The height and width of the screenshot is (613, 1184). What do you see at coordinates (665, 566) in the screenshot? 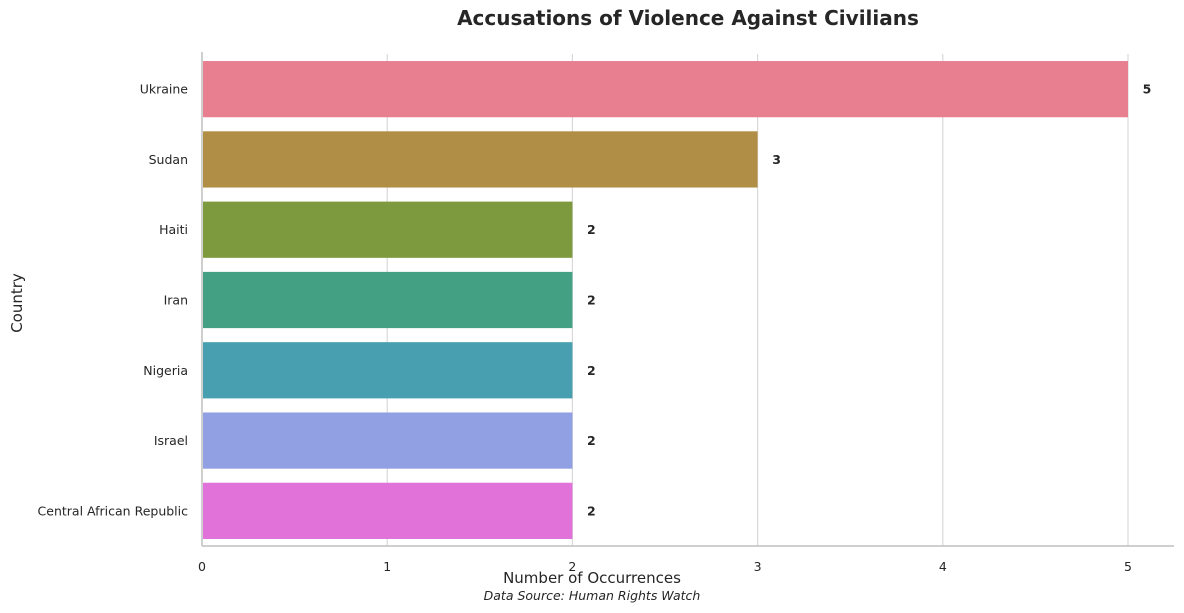
I see `x-tick-labels: 0 1 2 3 4 5` at bounding box center [665, 566].